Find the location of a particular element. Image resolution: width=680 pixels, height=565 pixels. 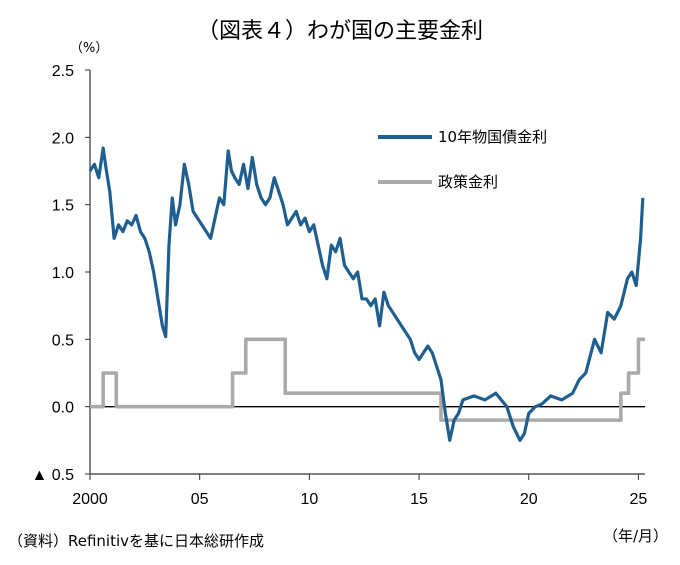

y-tick-label: 0.0 is located at coordinates (63, 408).